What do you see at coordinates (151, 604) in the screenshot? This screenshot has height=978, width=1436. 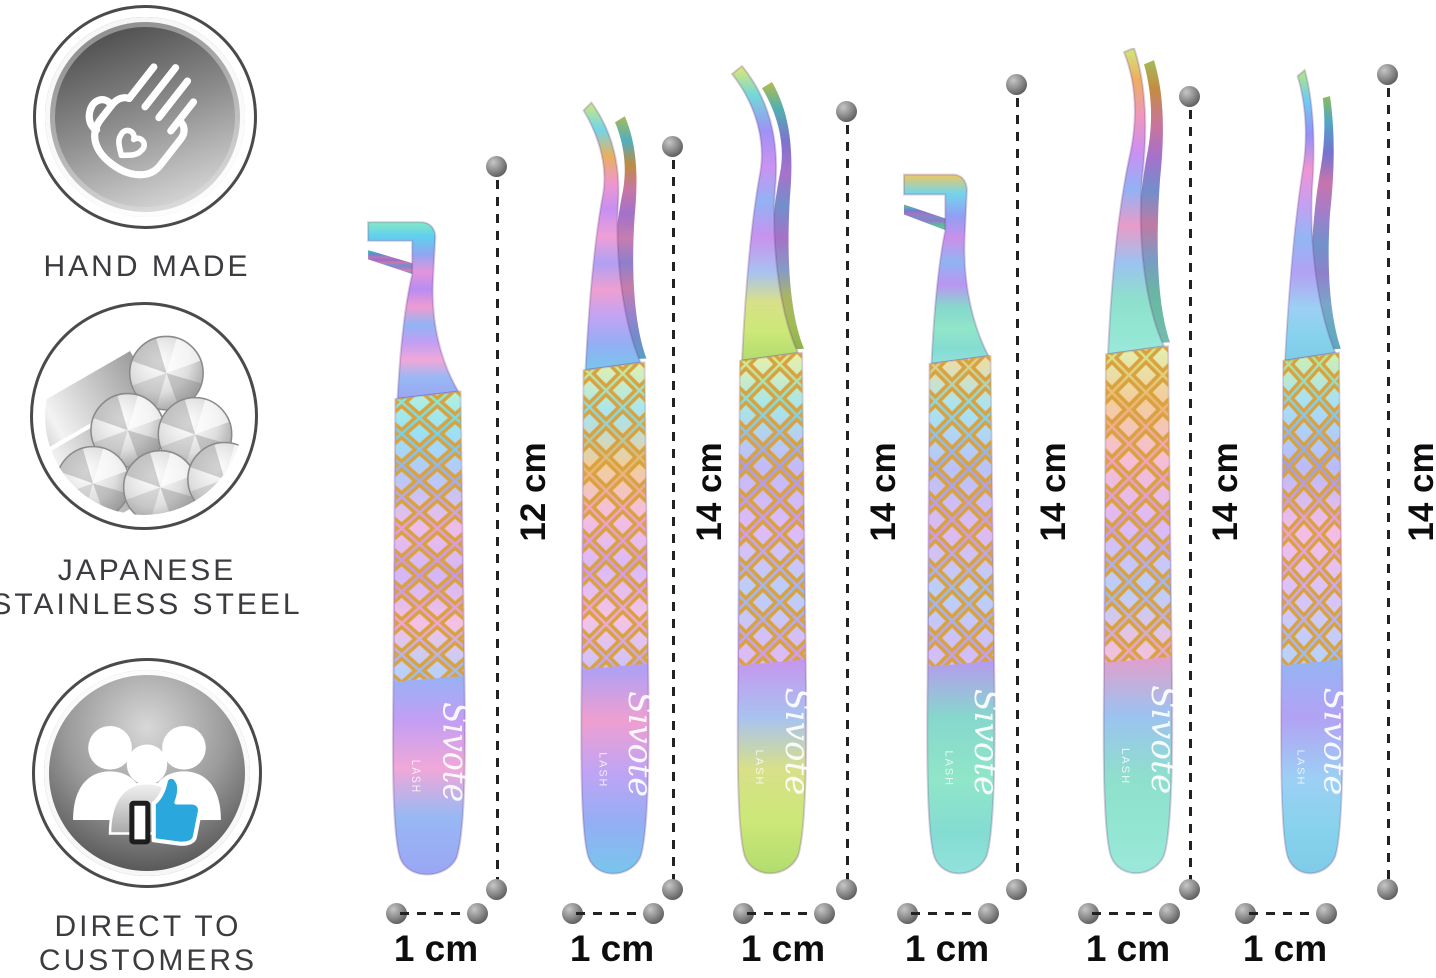 I see `badge-label-line: STAINLESS STEEL` at bounding box center [151, 604].